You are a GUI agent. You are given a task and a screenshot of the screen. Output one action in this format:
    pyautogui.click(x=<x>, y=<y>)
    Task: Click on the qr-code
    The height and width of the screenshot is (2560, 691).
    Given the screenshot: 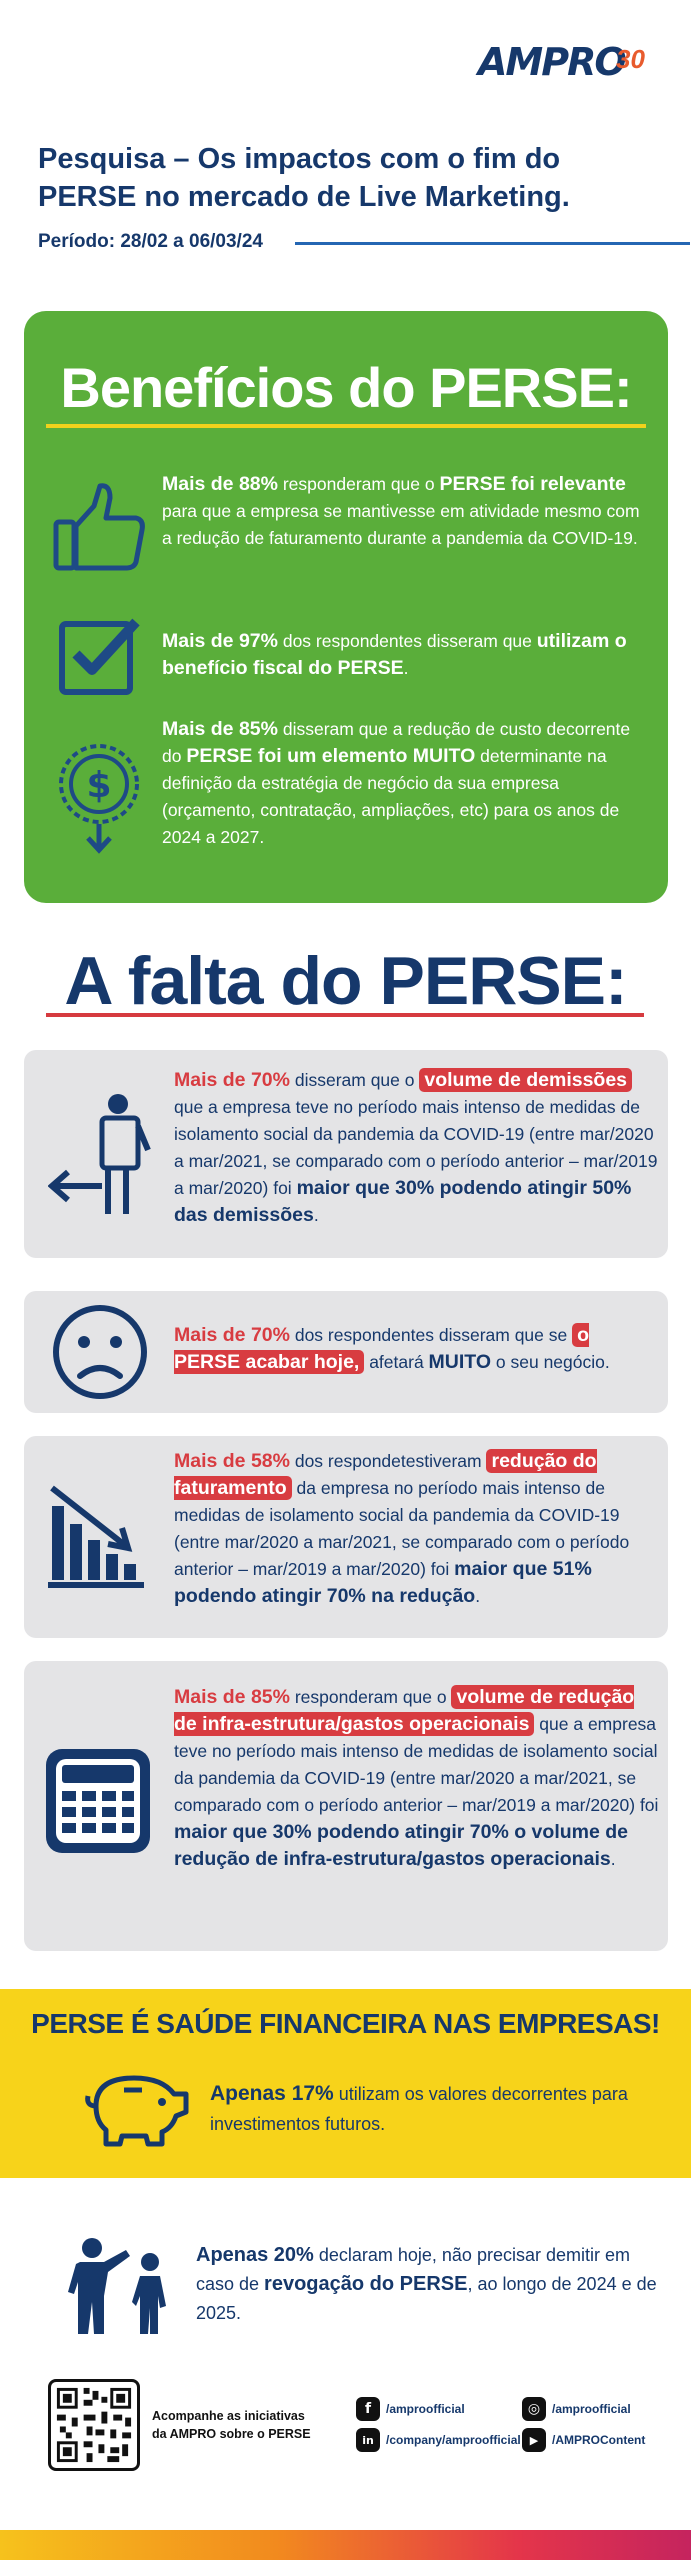 What is the action you would take?
    pyautogui.click(x=94, y=2425)
    